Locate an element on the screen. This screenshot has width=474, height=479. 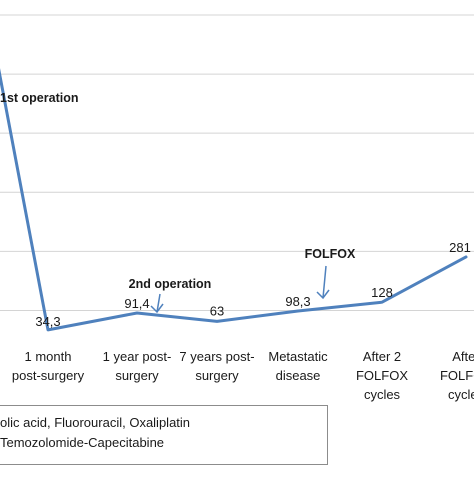
legend-entry-2: Temozolomide-Capecitabine is located at coordinates (82, 442).